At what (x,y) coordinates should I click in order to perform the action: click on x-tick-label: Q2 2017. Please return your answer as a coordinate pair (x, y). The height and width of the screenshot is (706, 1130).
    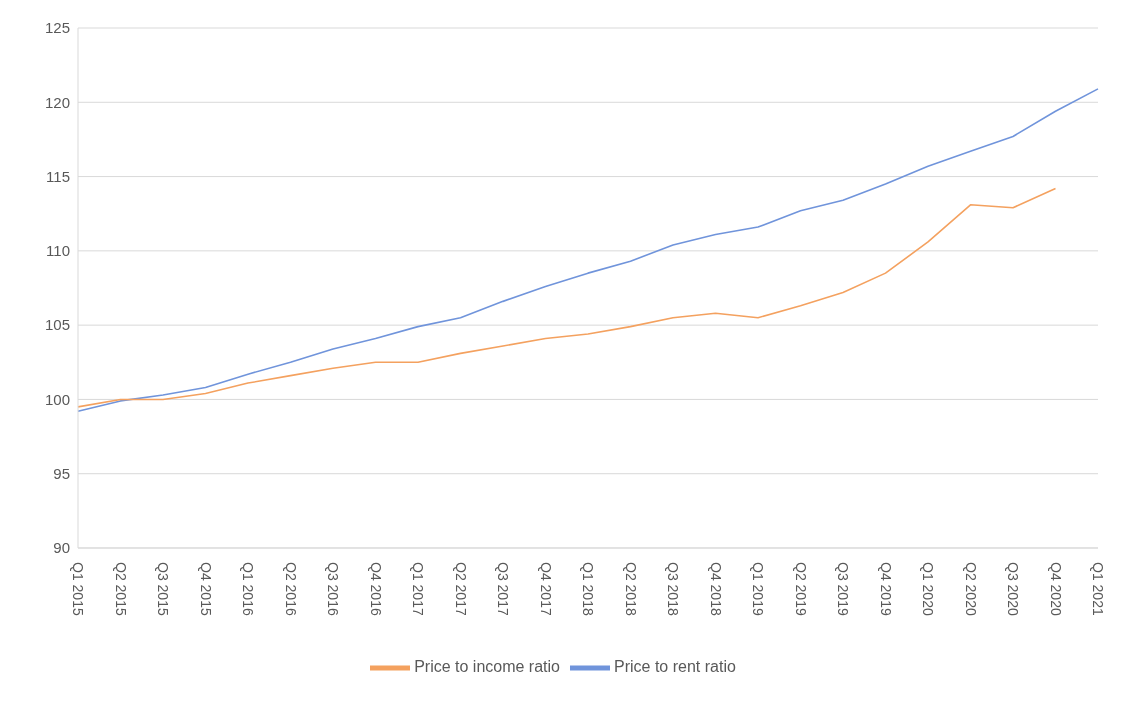
    Looking at the image, I should click on (460, 589).